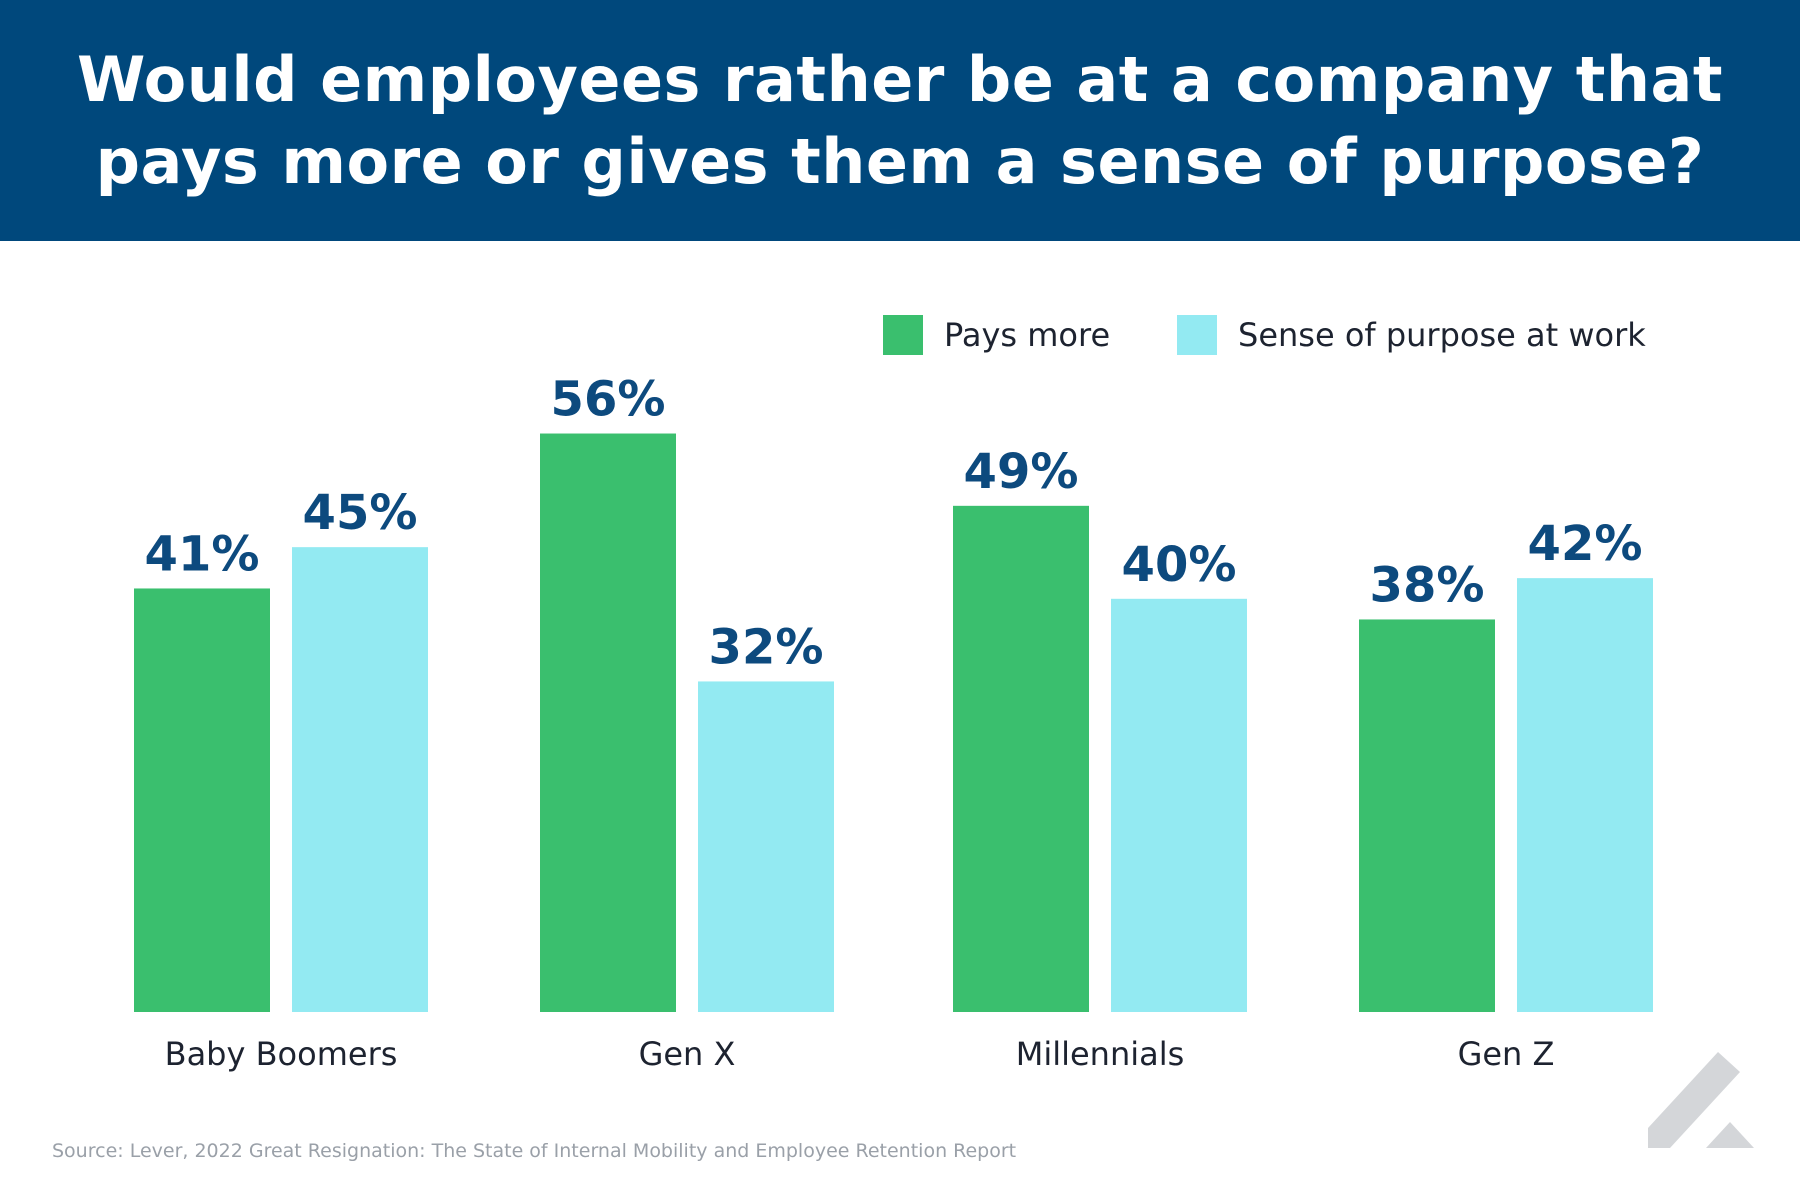  I want to click on category-labels-group: Baby Boomers Gen X Millennials Gen Z, so click(860, 1054).